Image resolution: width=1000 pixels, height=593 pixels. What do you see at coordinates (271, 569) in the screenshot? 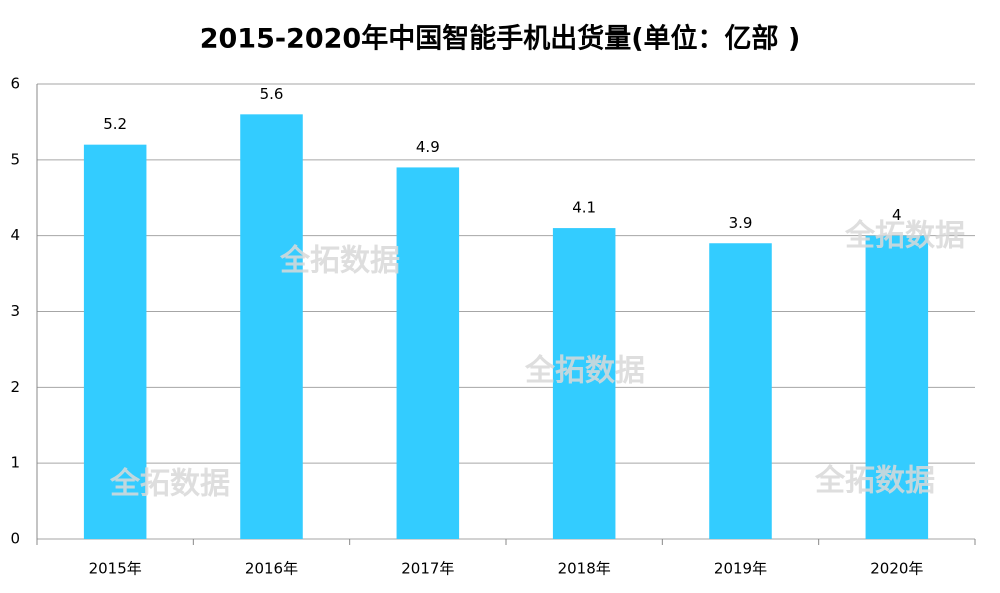
I see `x-tick-label: 2016年` at bounding box center [271, 569].